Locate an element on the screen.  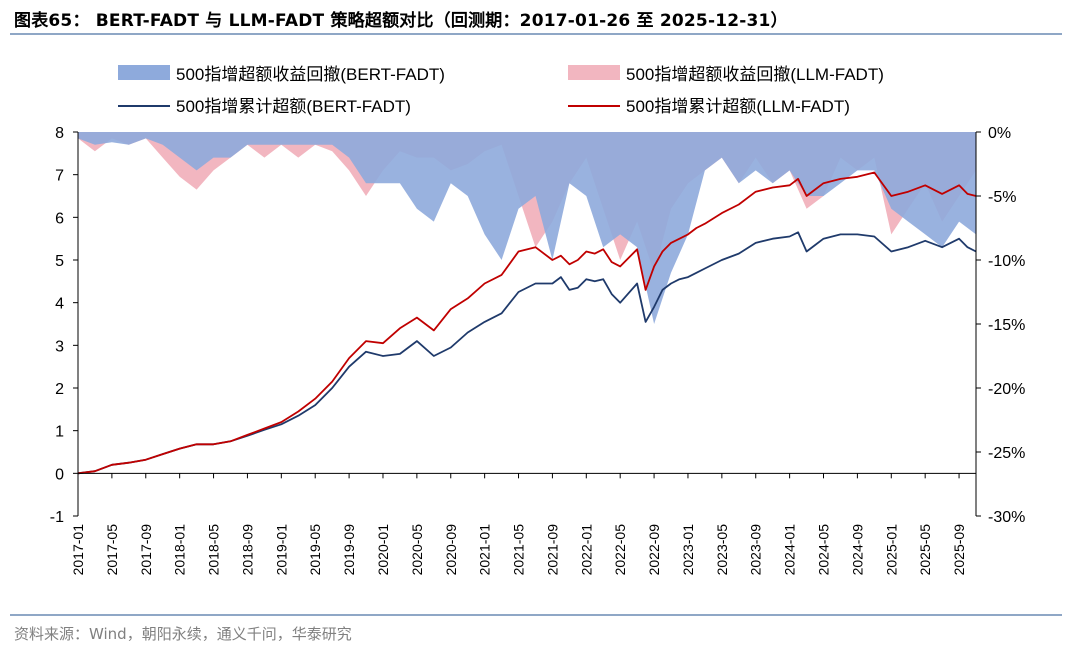
y-left-tick-label: 3 is located at coordinates (59, 346).